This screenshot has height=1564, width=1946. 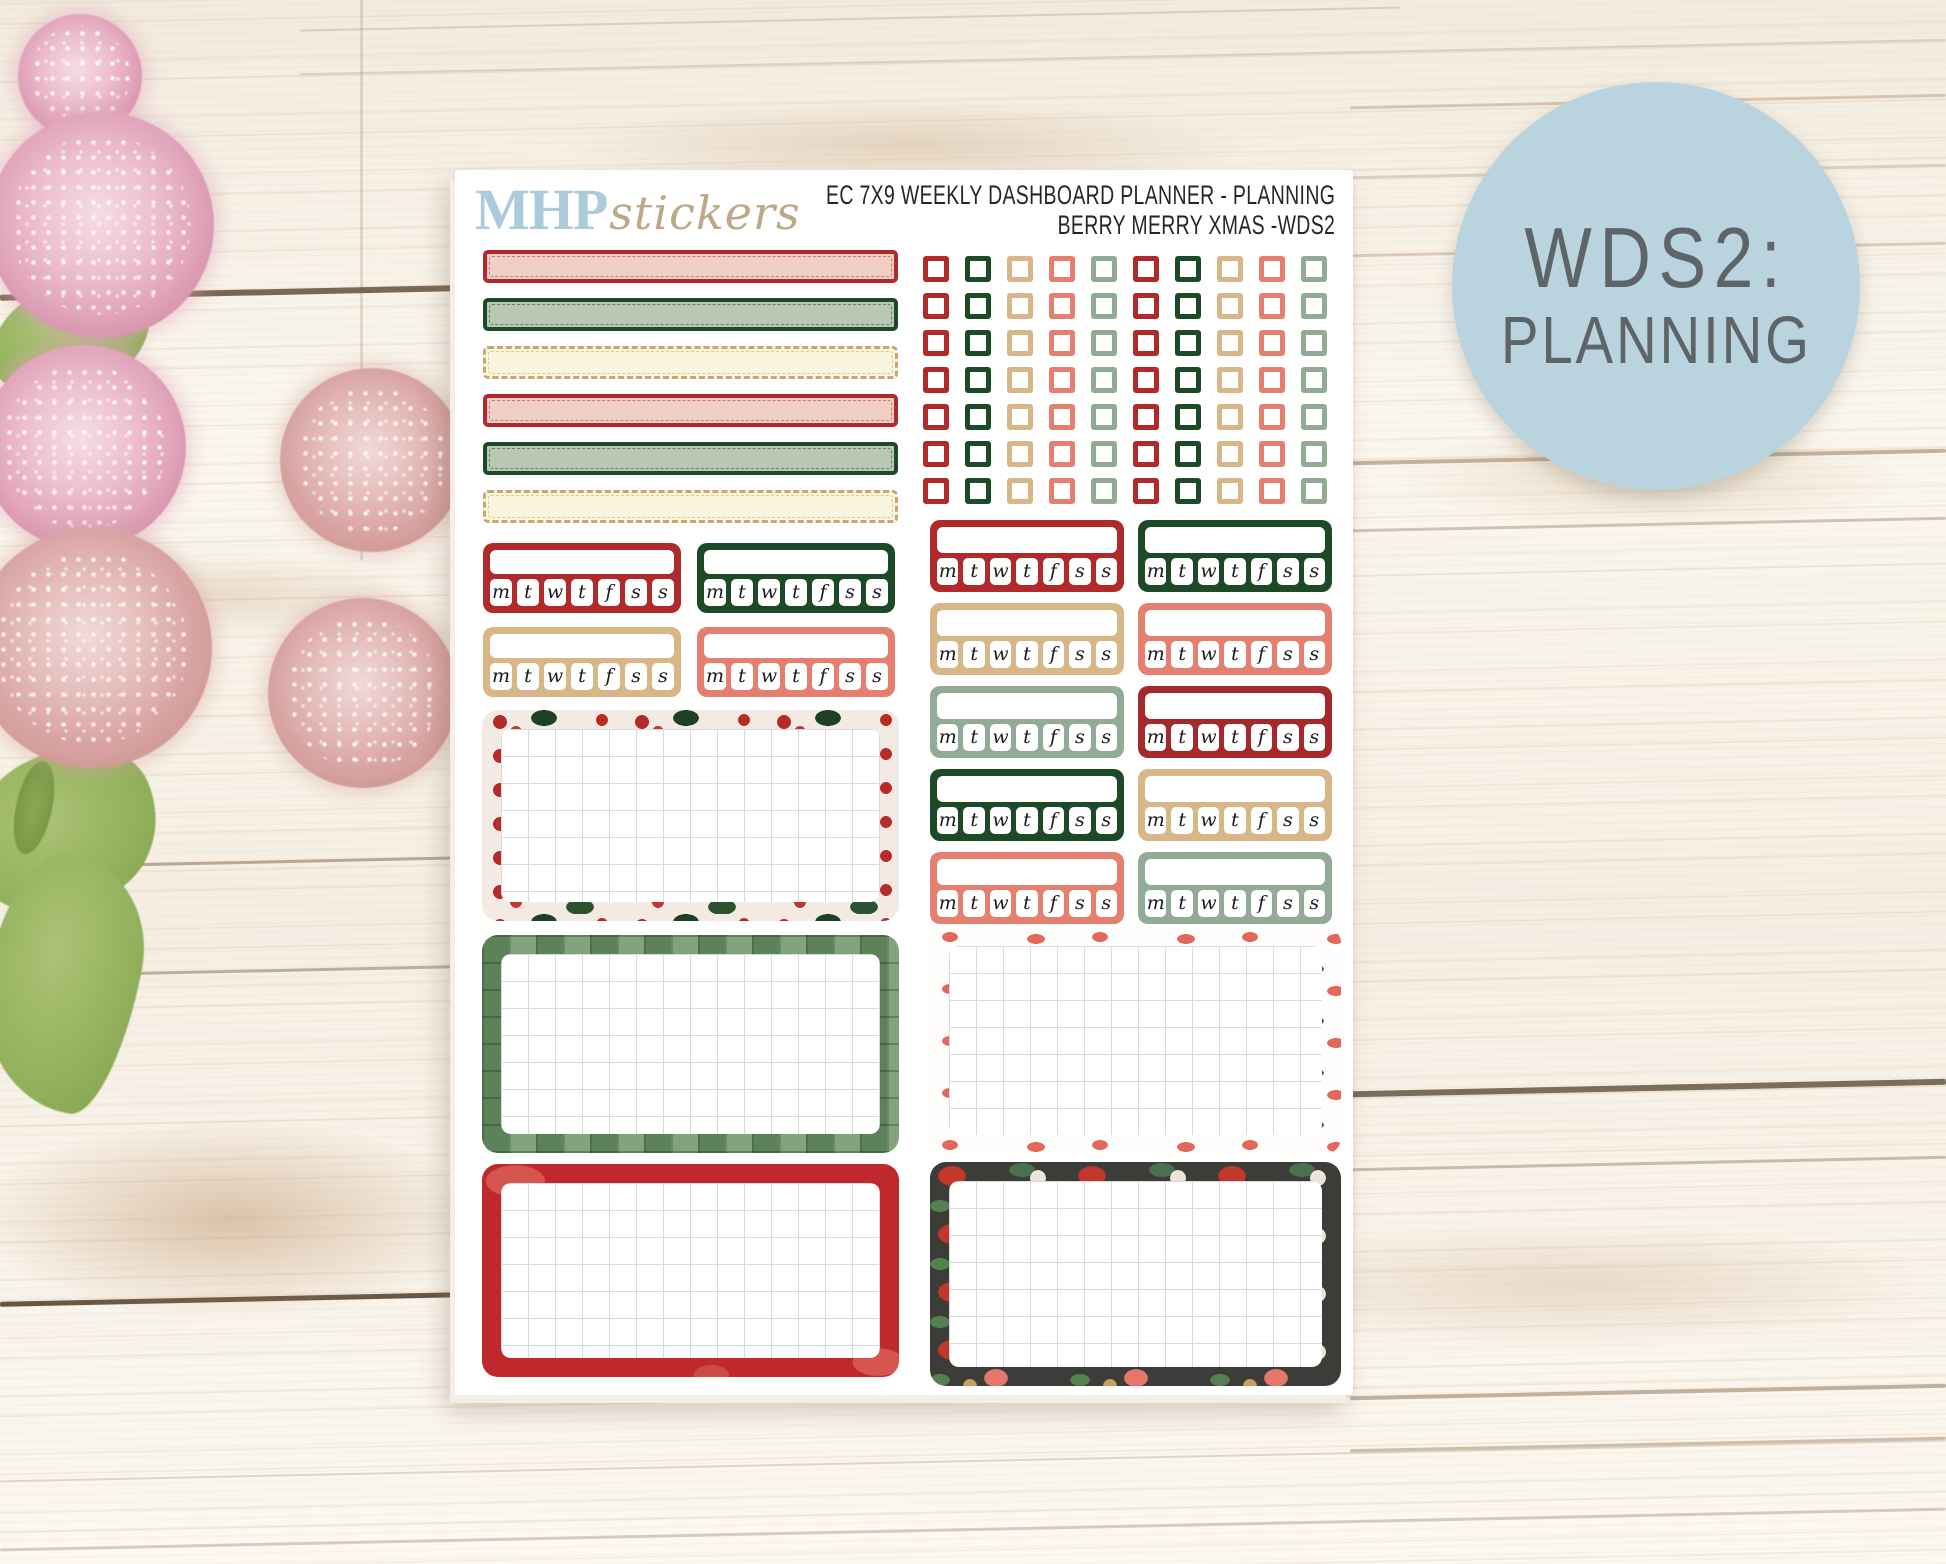 I want to click on cream-stitched-strip, so click(x=690, y=362).